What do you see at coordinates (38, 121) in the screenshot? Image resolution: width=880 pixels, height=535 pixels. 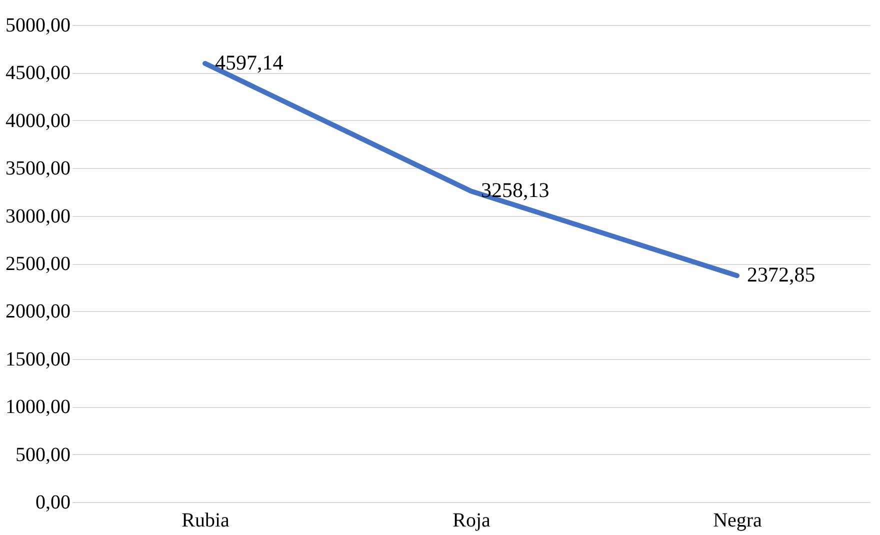 I see `y-tick-label: 4000,00` at bounding box center [38, 121].